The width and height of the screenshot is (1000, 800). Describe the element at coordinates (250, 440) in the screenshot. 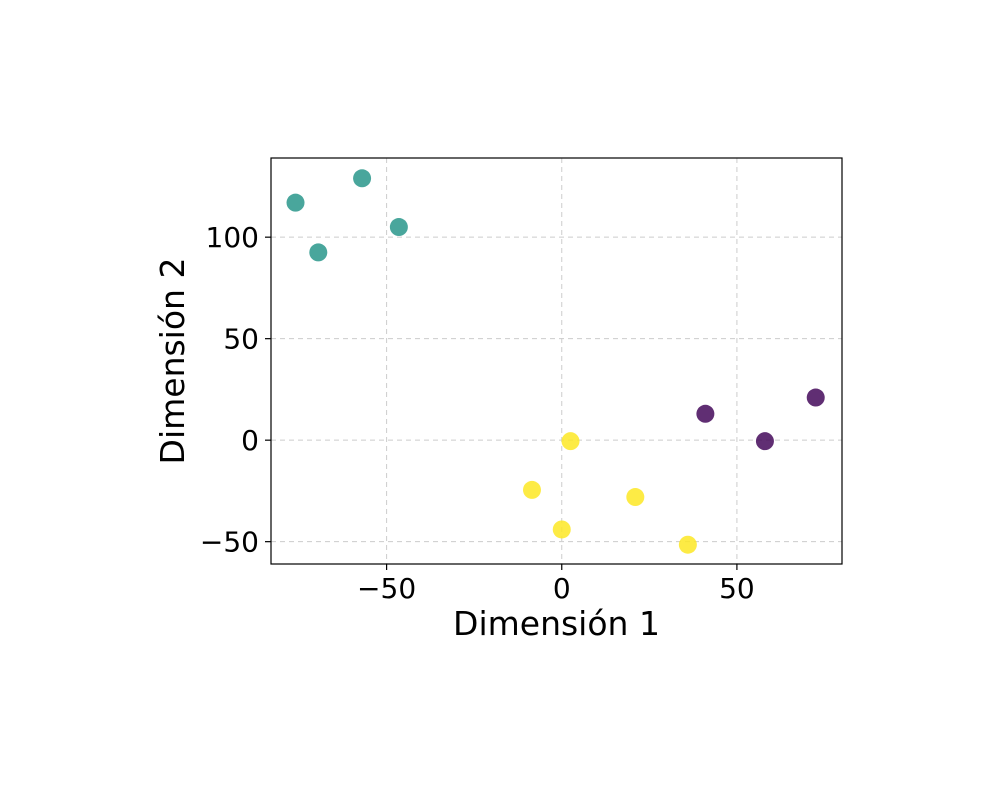

I see `y-tick-label: 0` at that location.